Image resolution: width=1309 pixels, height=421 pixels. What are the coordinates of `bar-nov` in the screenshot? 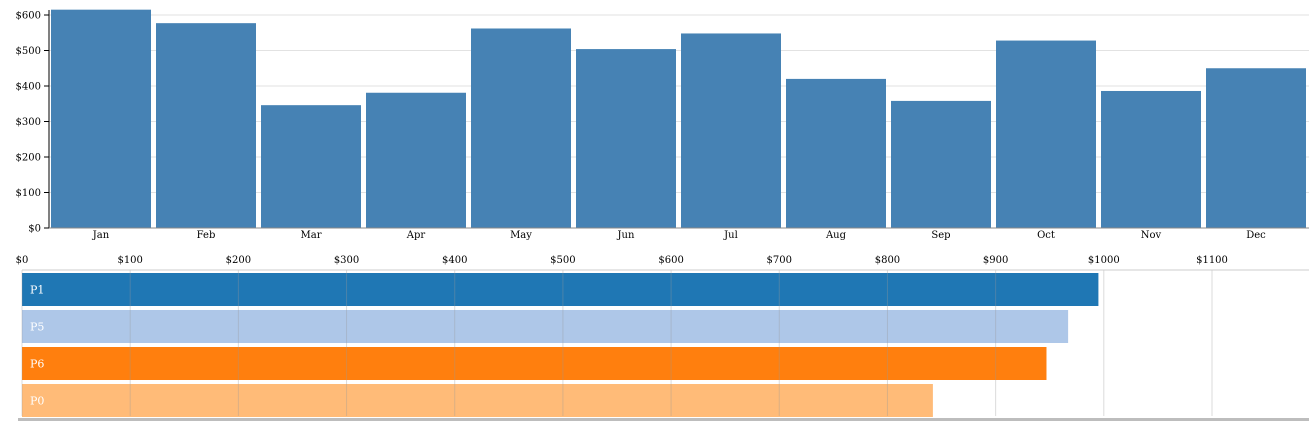 It's located at (1151, 159).